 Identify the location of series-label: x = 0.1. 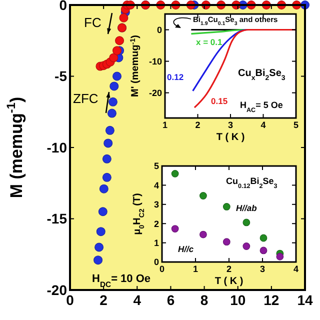
(209, 42).